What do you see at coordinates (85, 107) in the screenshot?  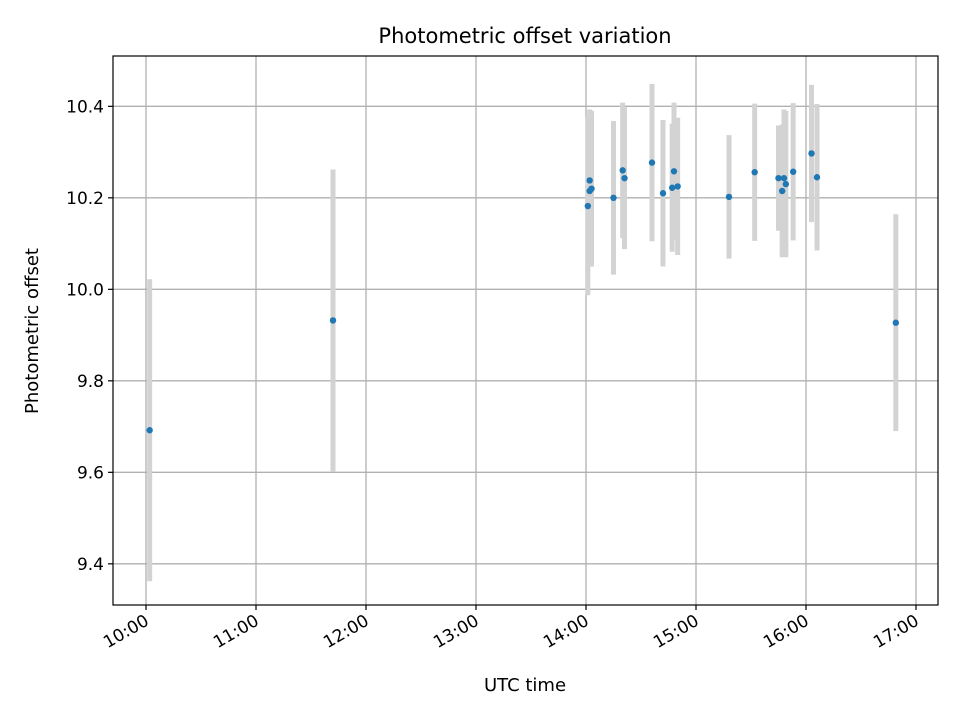 I see `y-tick-label: 10.4` at bounding box center [85, 107].